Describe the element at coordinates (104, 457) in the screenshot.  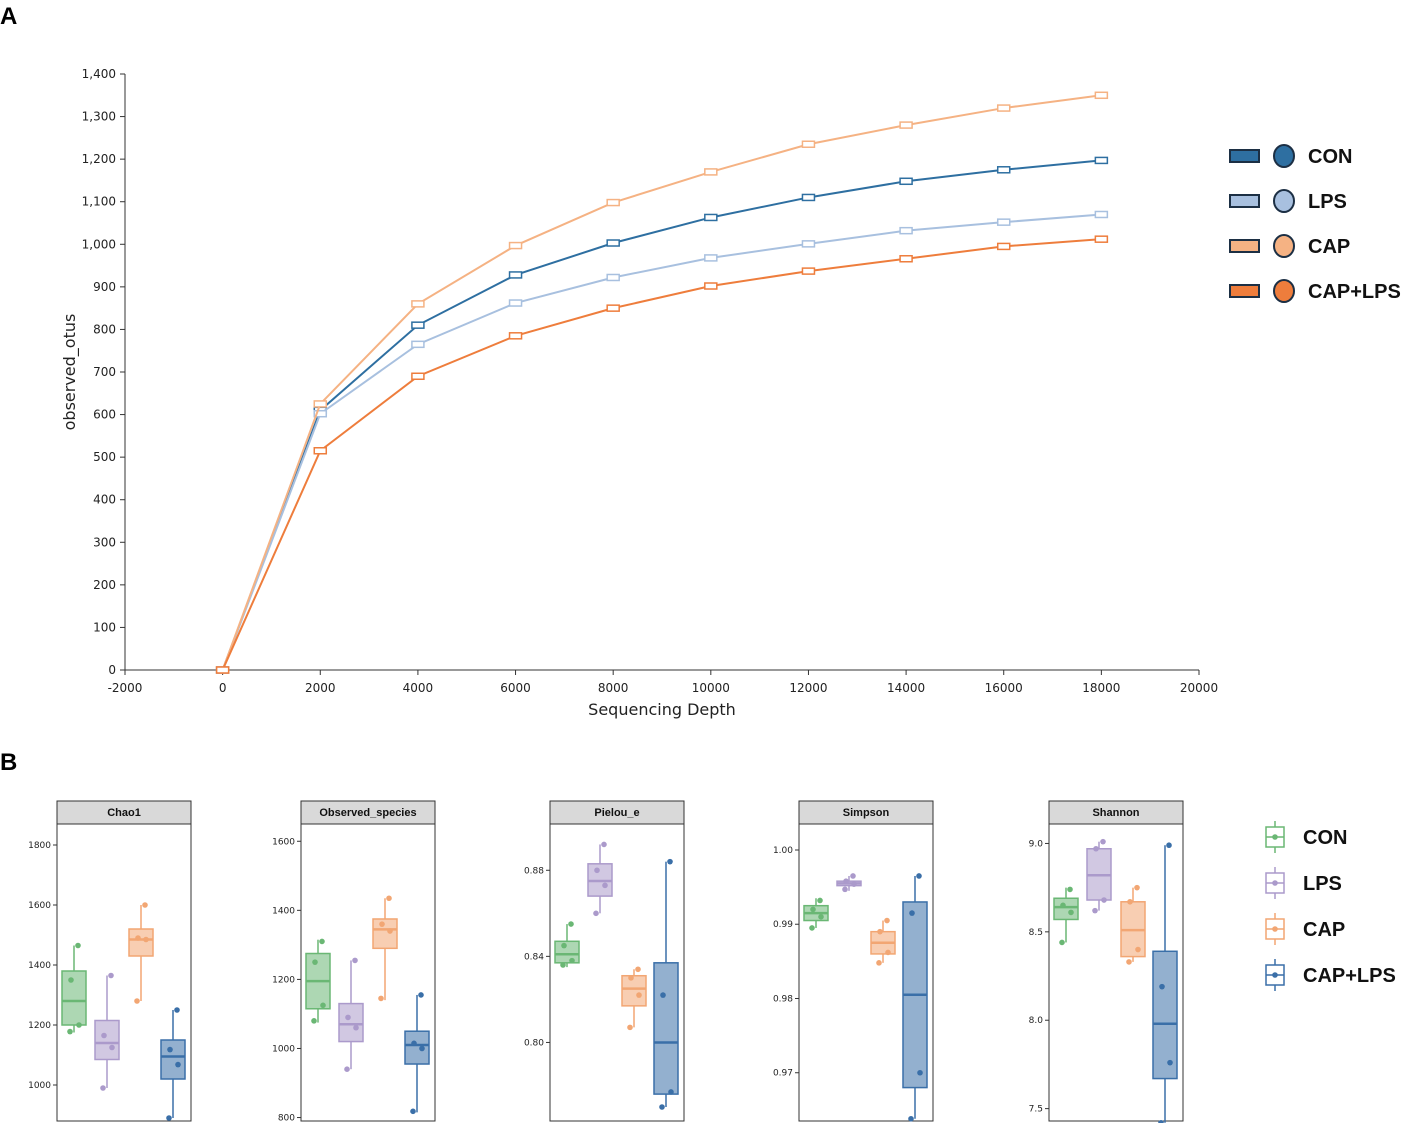
I see `y-tick-label: 500` at that location.